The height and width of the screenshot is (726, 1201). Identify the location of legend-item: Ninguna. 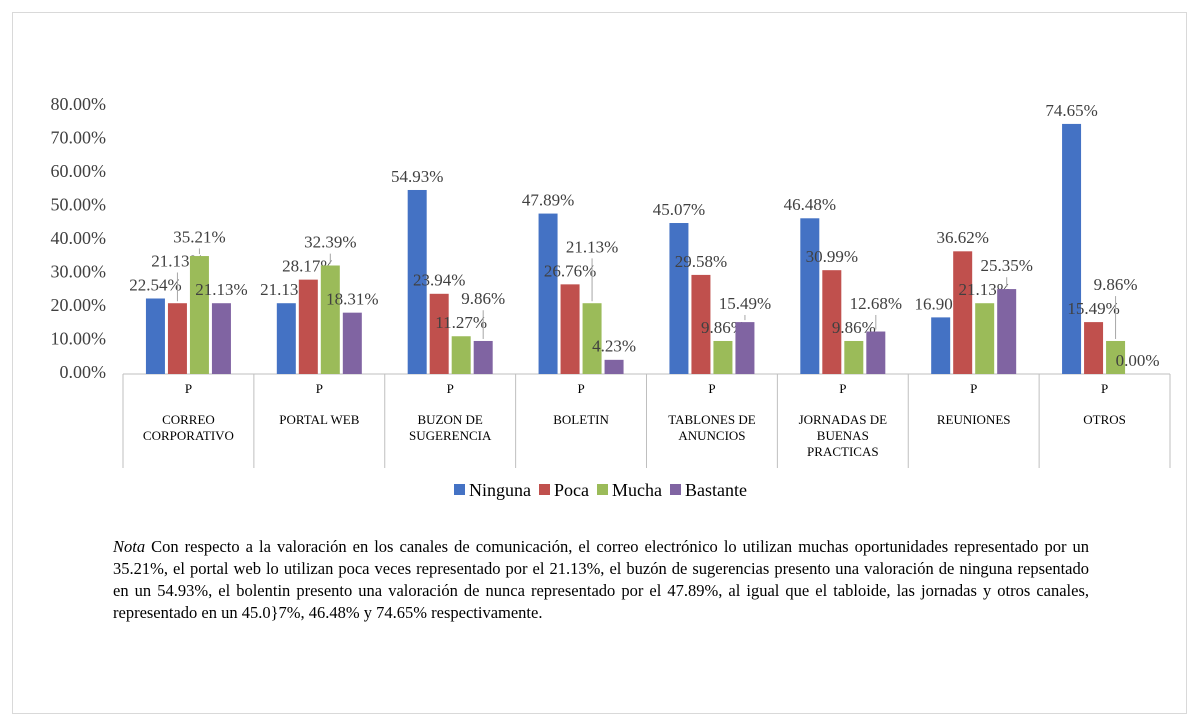
(492, 490).